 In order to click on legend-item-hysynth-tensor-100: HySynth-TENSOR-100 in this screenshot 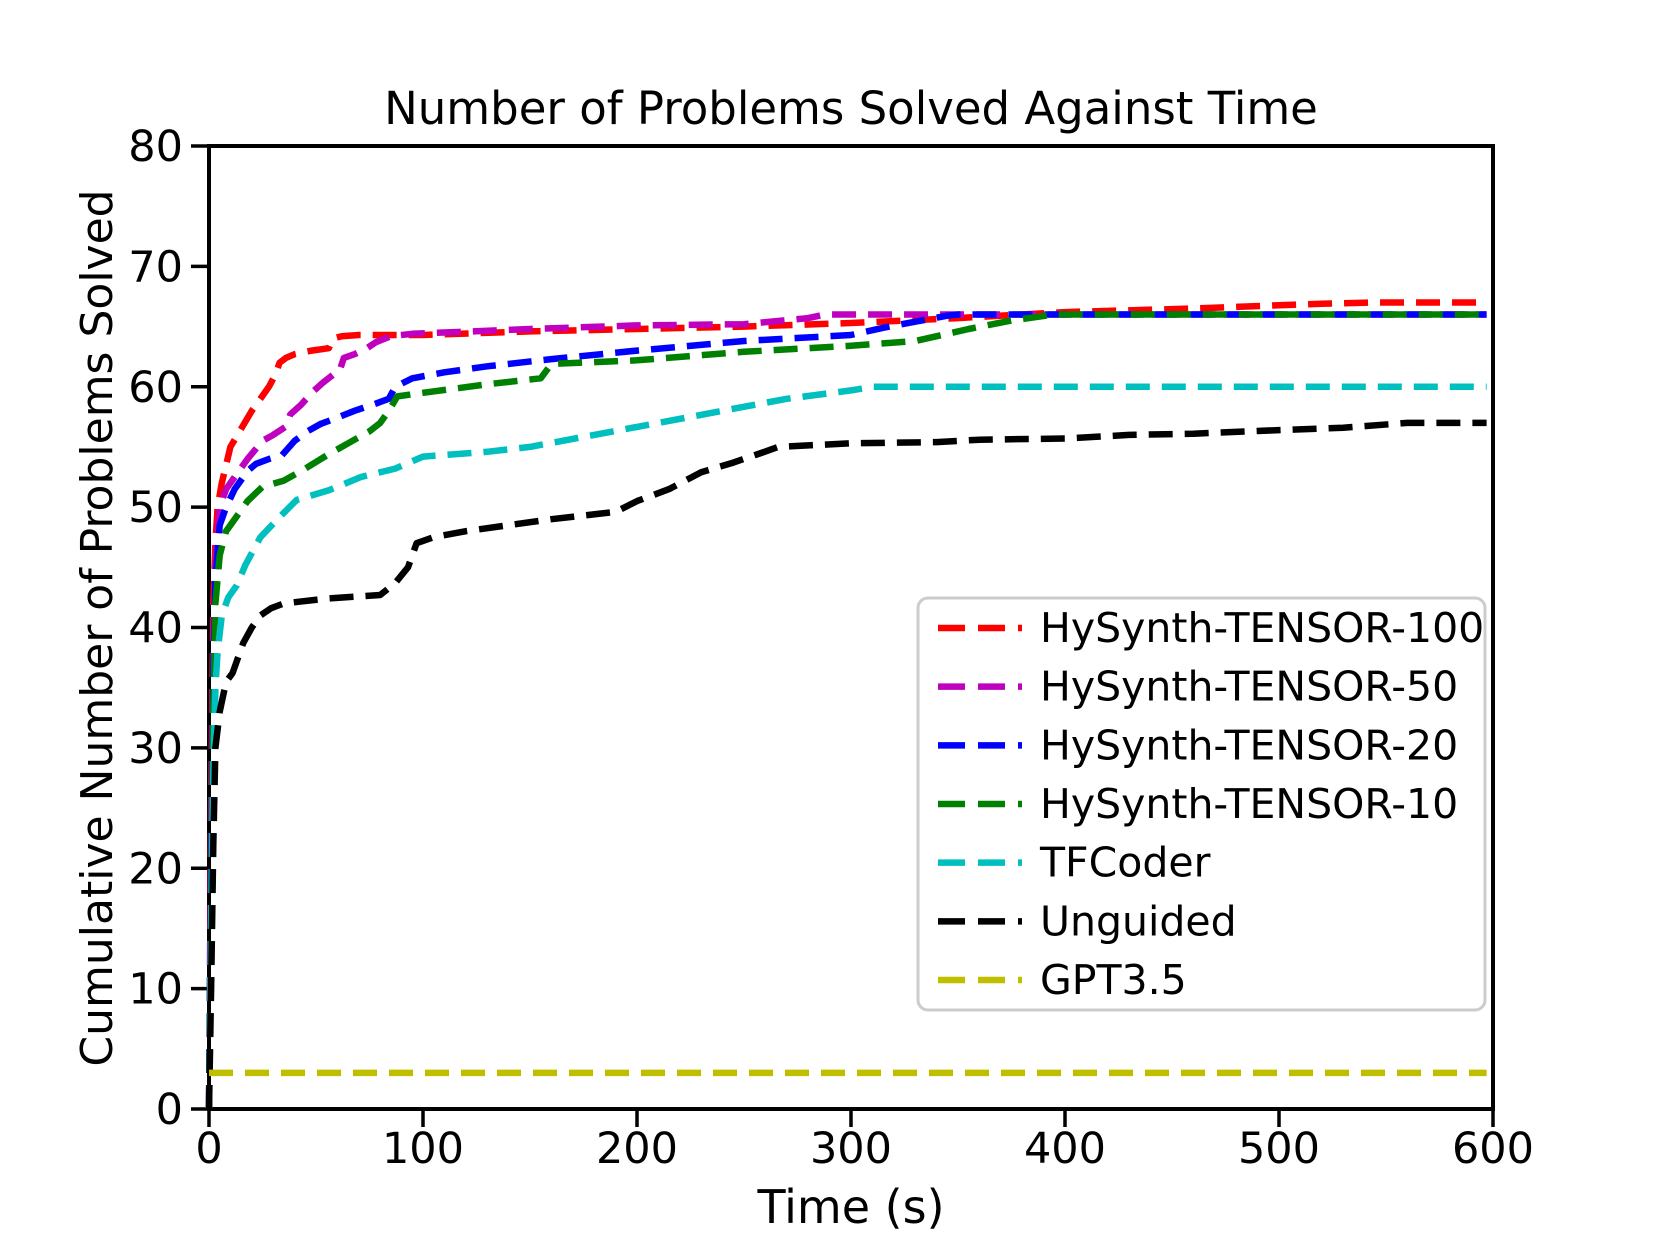, I will do `click(1211, 628)`.